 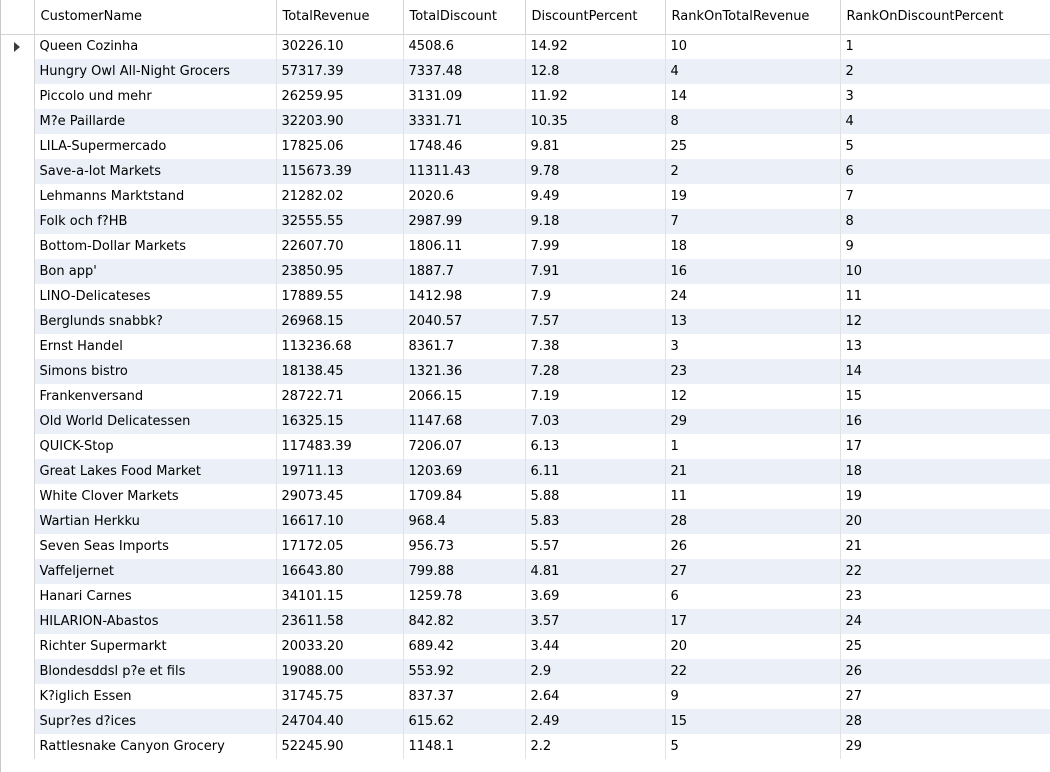 What do you see at coordinates (155, 17) in the screenshot?
I see `column-header-customername: CustomerName` at bounding box center [155, 17].